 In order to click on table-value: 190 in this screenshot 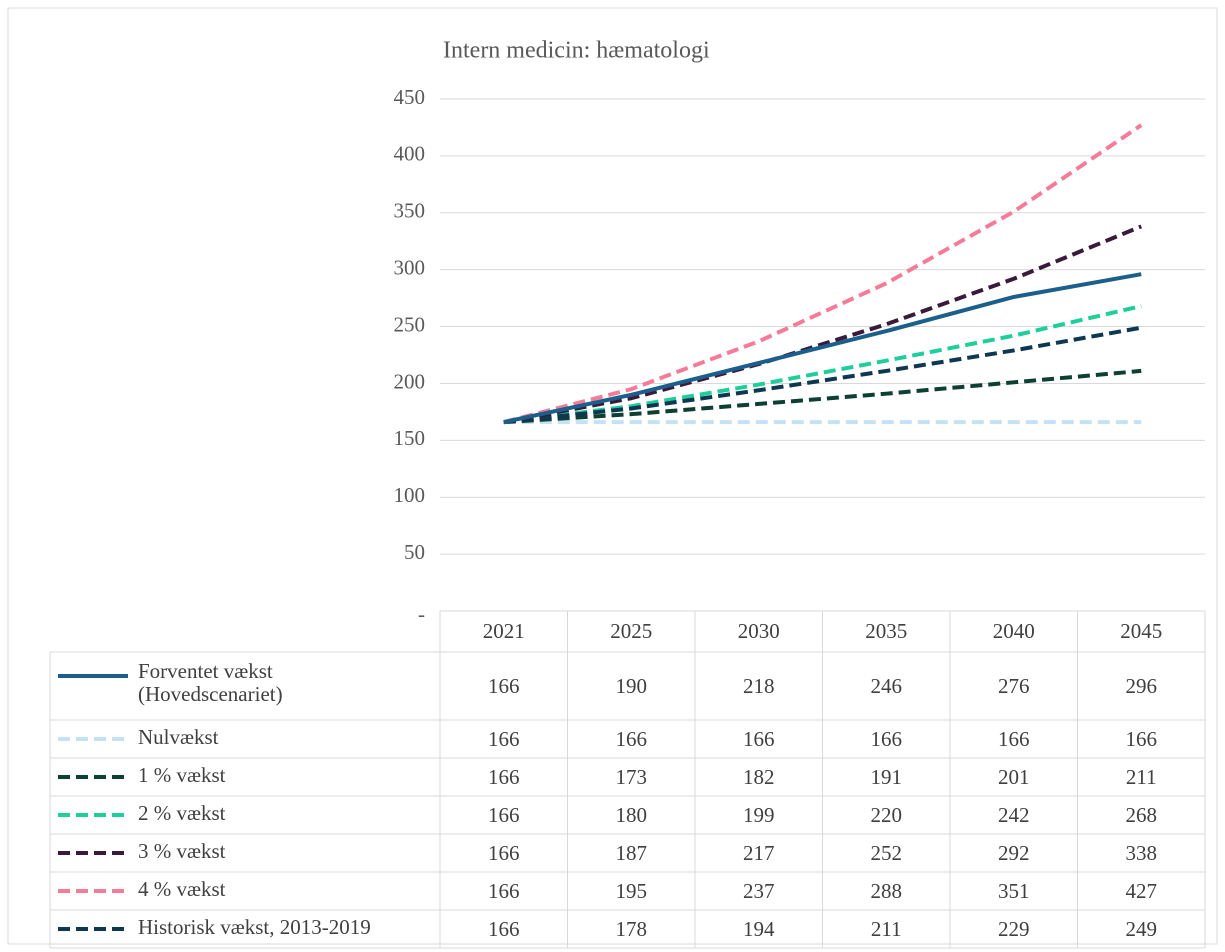, I will do `click(631, 685)`.